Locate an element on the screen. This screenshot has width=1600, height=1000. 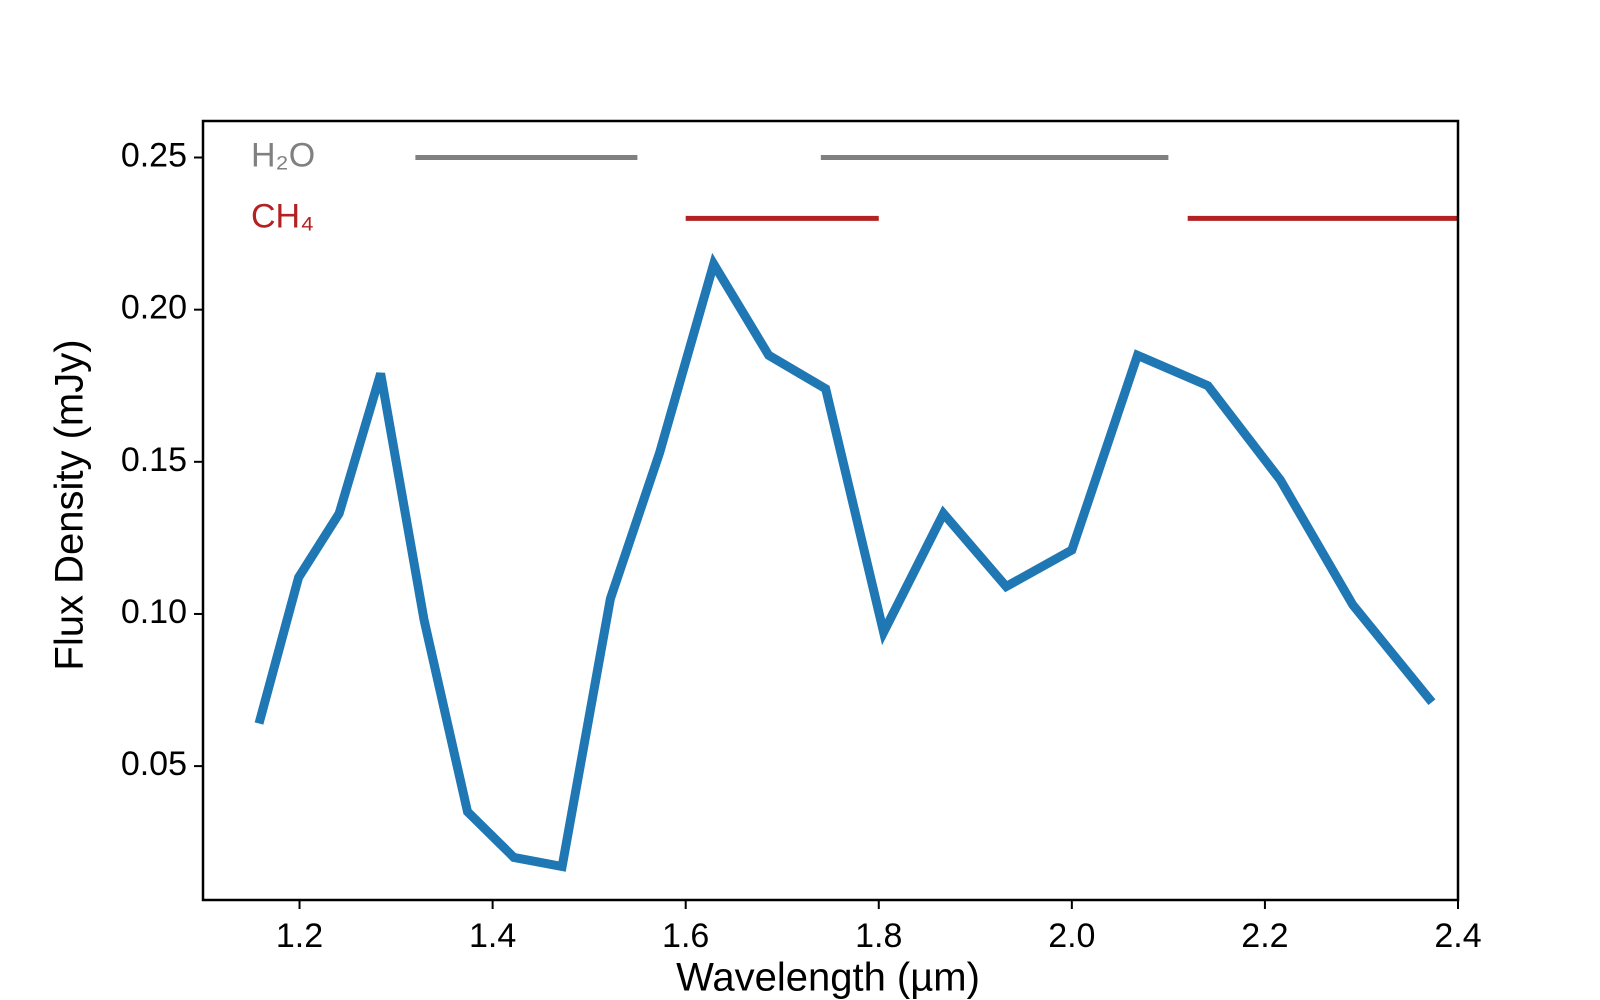
y-tick-label: 0.25 is located at coordinates (154, 156).